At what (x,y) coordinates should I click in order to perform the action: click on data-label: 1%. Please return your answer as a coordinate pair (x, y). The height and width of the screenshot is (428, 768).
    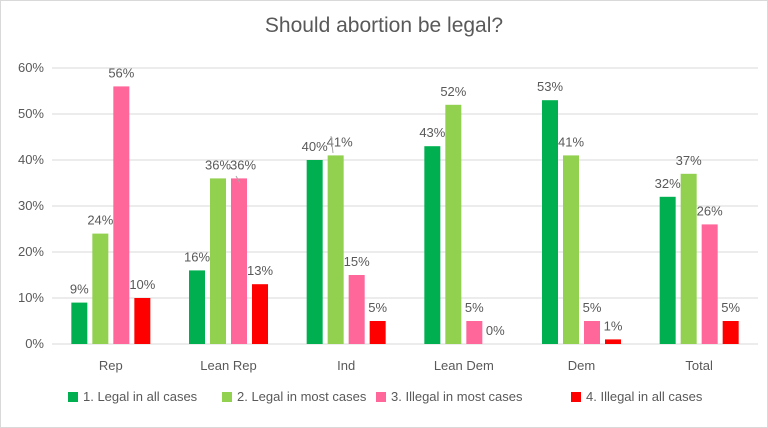
    Looking at the image, I should click on (613, 325).